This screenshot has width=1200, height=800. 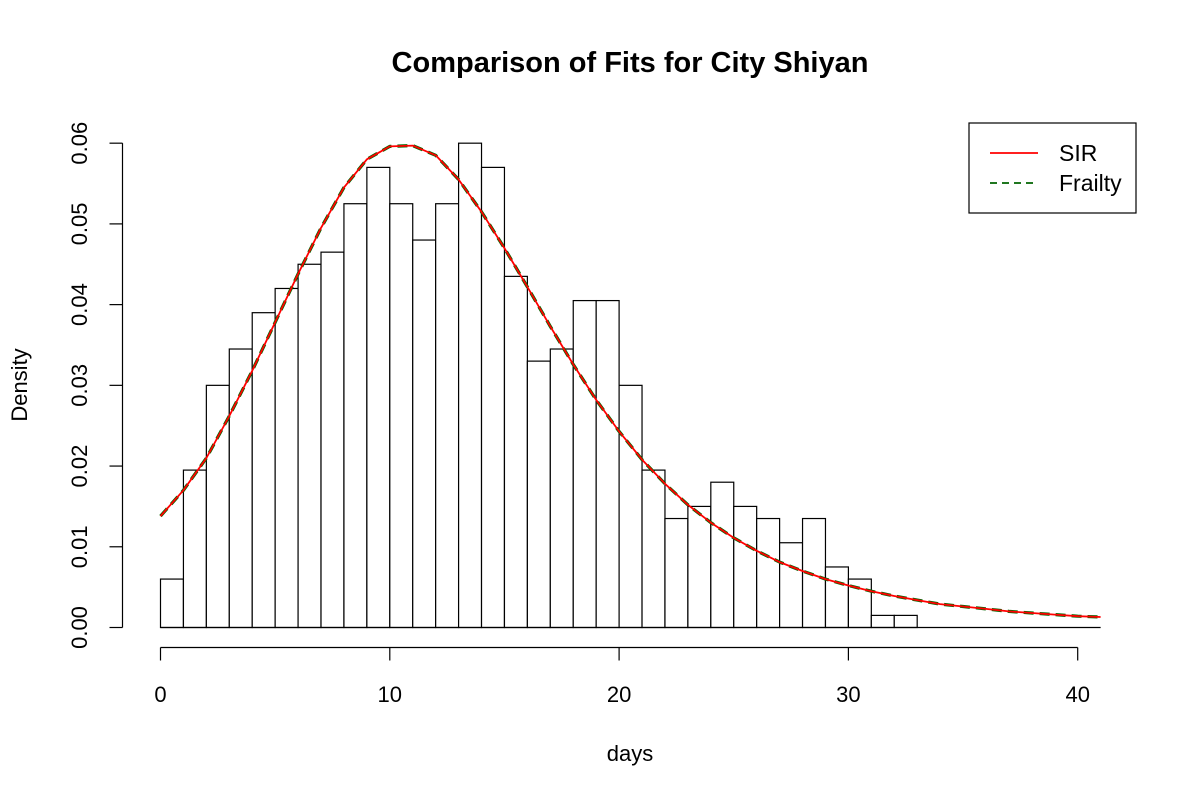 What do you see at coordinates (1090, 183) in the screenshot?
I see `legend-label-frailty: Frailty` at bounding box center [1090, 183].